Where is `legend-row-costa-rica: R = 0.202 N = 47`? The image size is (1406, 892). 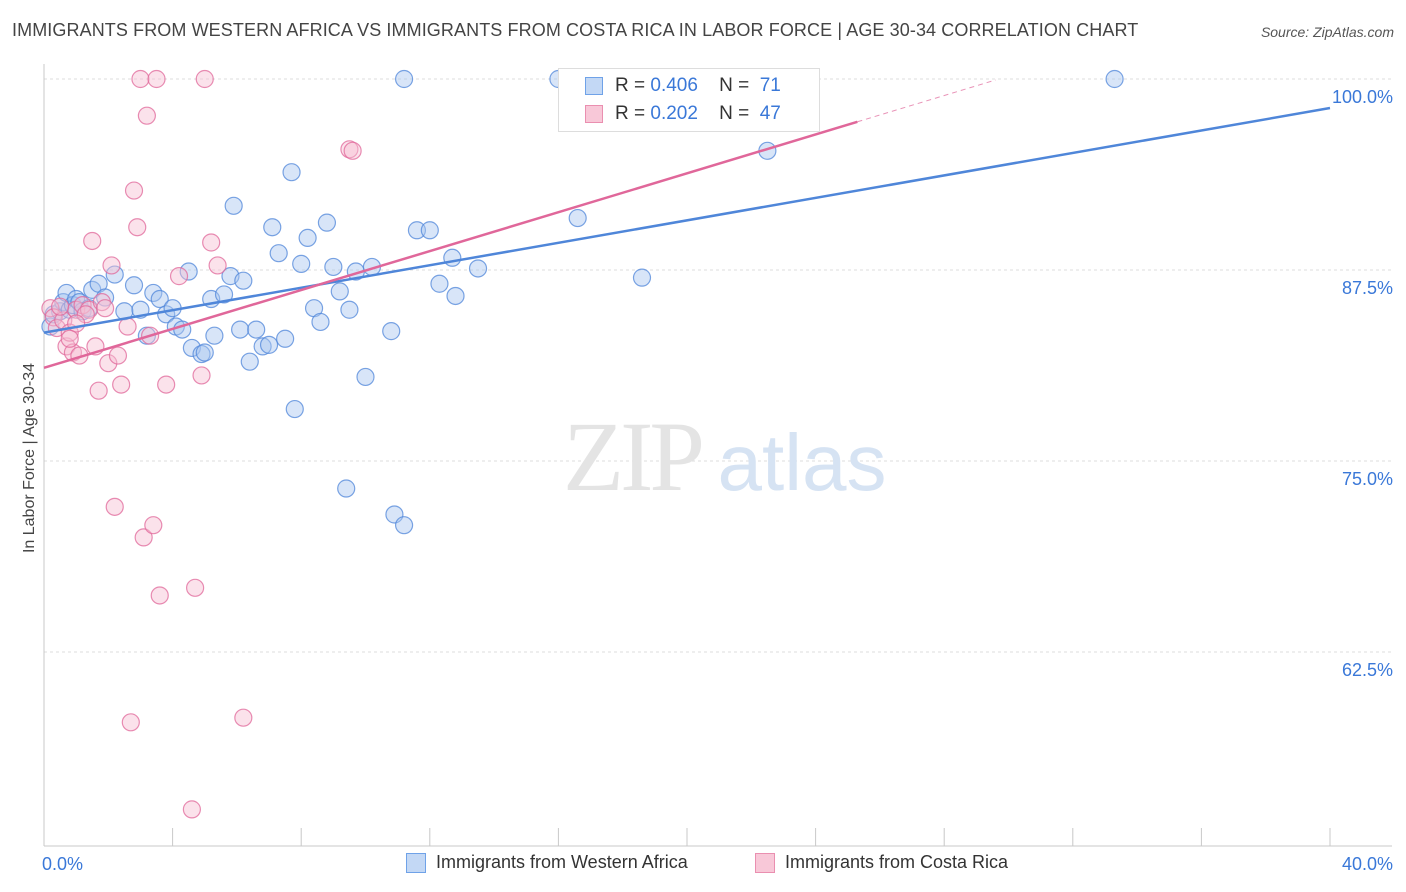
legend-row-costa-rica: R = 0.202 N = 47 is located at coordinates (683, 114).